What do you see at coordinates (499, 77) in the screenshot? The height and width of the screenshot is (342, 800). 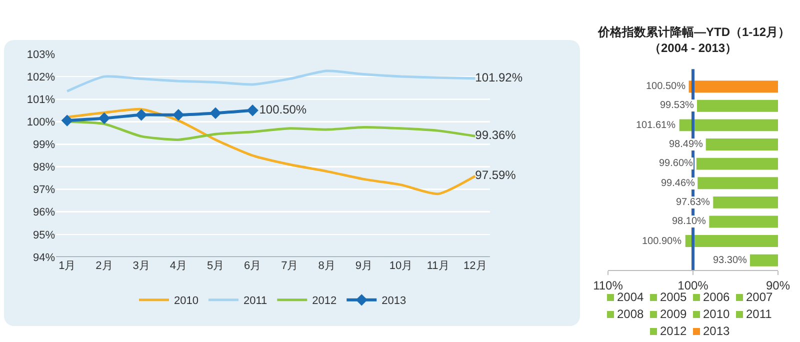 I see `data-label: 101.92%` at bounding box center [499, 77].